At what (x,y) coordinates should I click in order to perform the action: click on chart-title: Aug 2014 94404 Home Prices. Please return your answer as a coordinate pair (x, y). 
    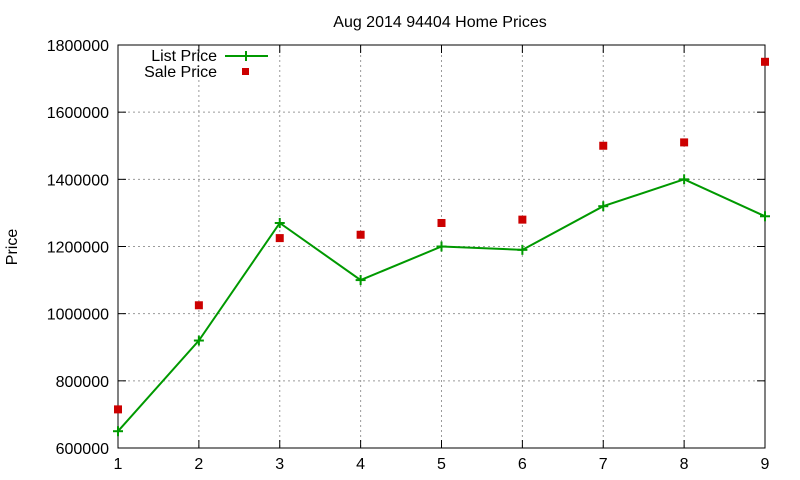
    Looking at the image, I should click on (439, 22).